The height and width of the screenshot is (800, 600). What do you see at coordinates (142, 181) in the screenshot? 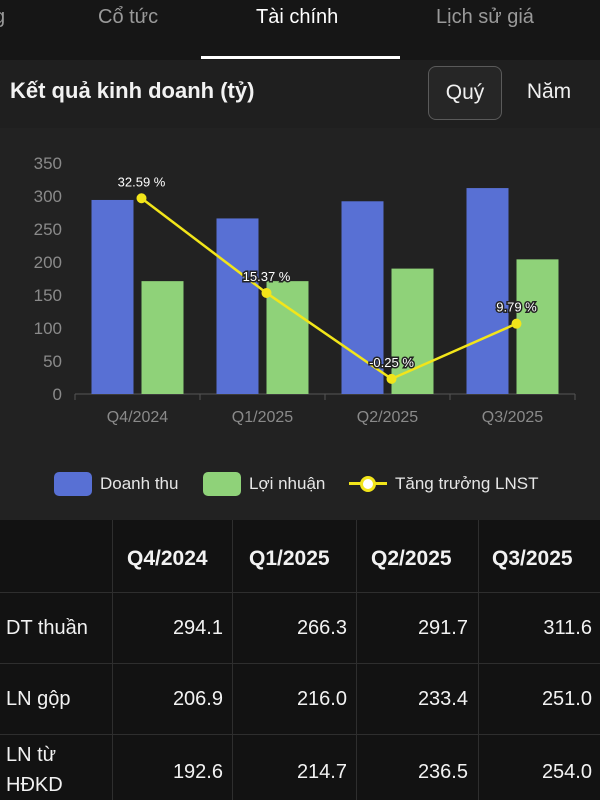
I see `growth-data-label: 32.59 %` at bounding box center [142, 181].